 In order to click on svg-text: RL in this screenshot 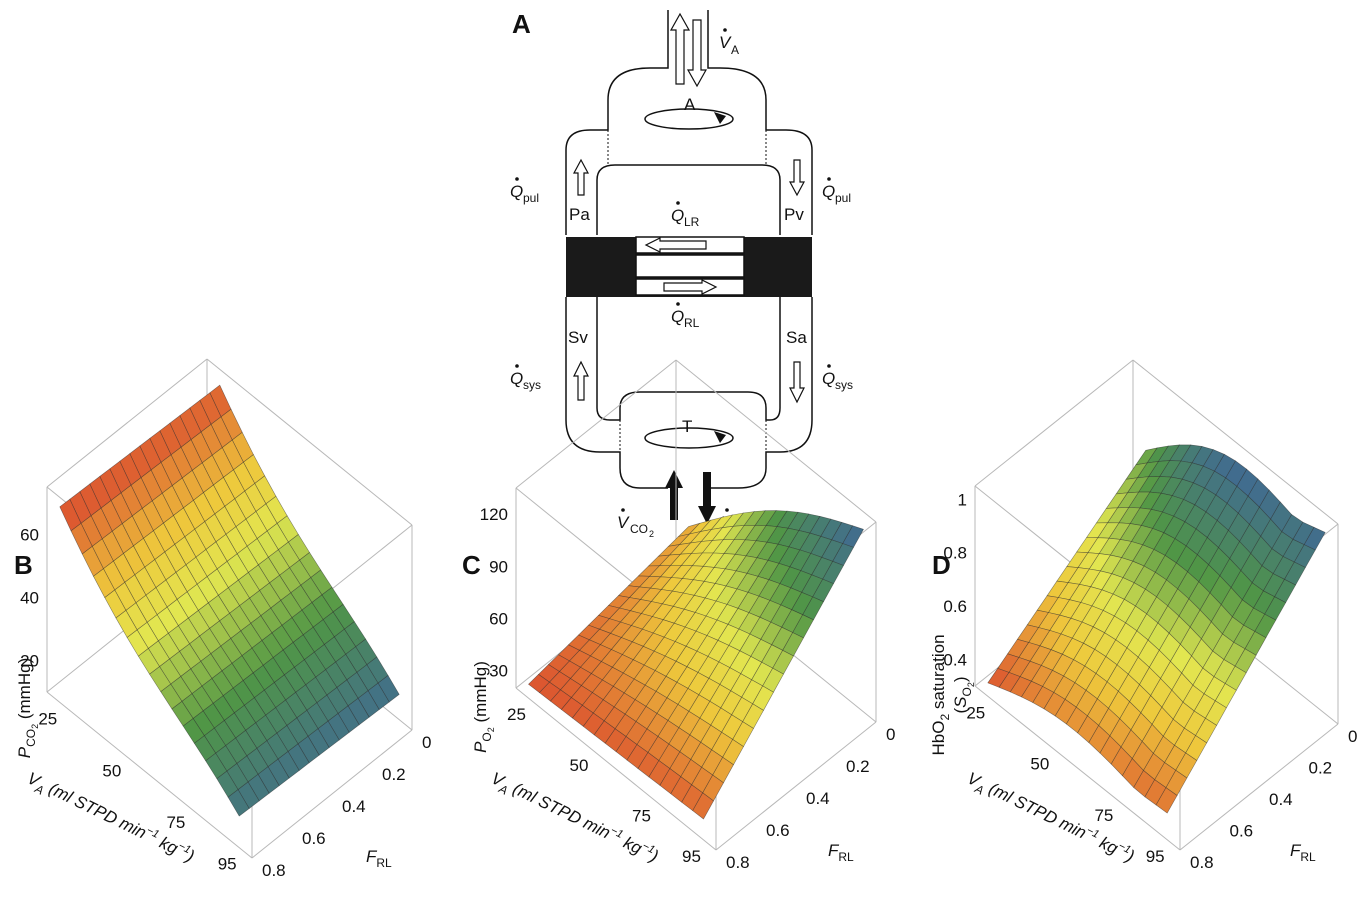, I will do `click(692, 323)`.